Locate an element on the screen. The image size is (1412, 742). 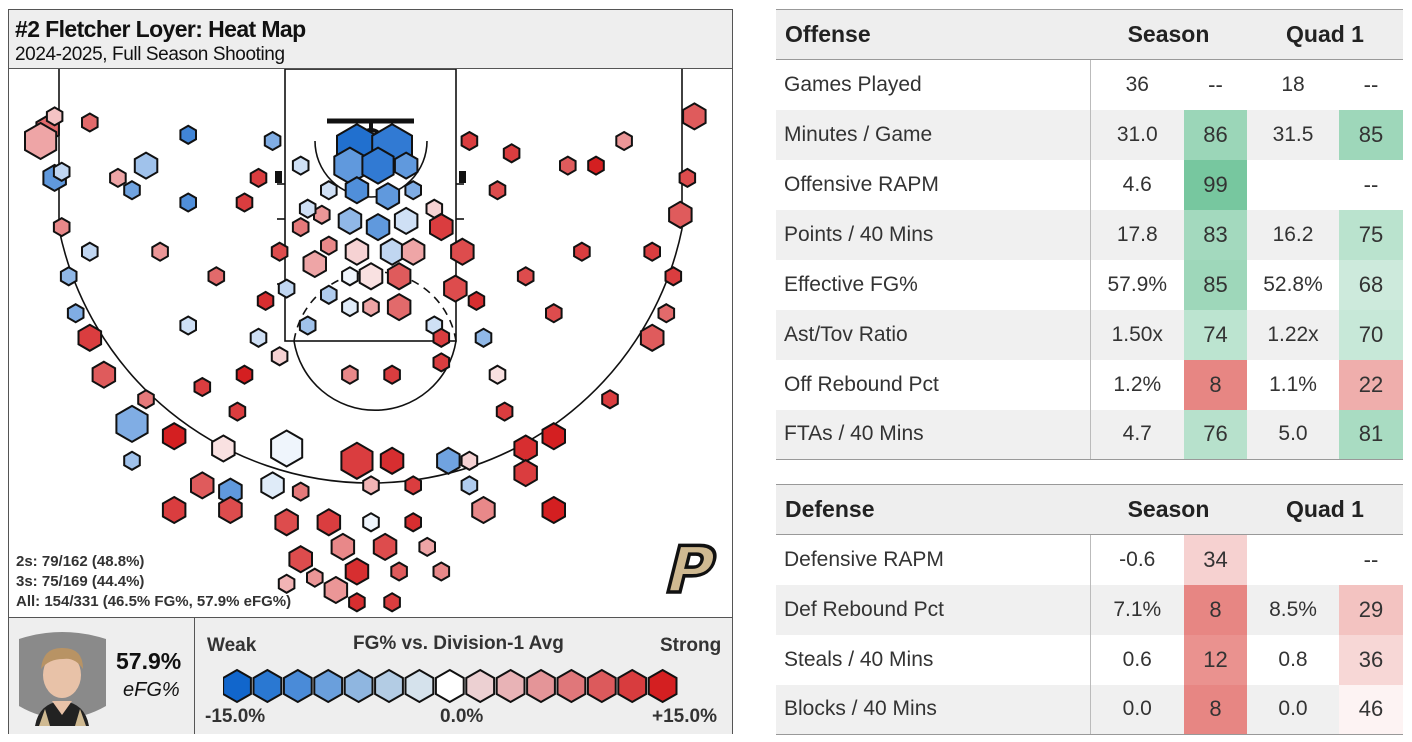
logo-letter: P is located at coordinates (690, 571).